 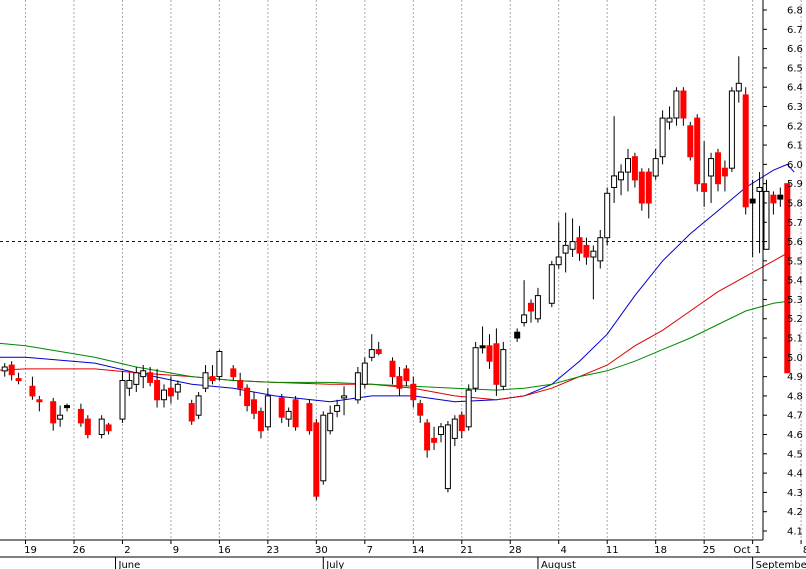 I want to click on y-tick-label: 4.9, so click(x=795, y=377).